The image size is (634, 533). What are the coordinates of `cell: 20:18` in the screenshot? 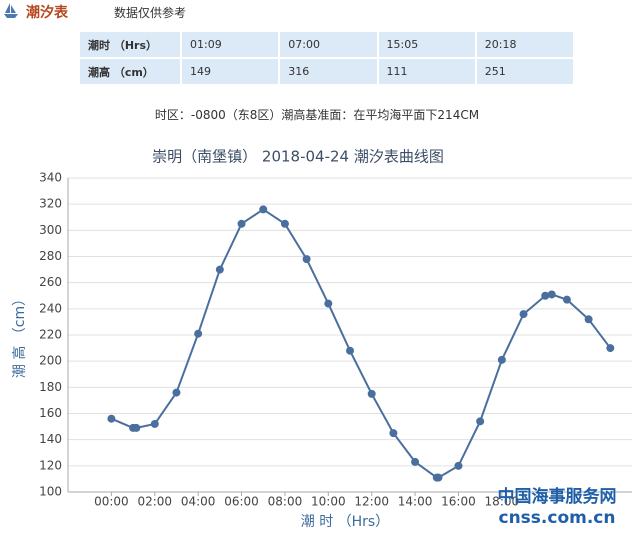 It's located at (525, 44).